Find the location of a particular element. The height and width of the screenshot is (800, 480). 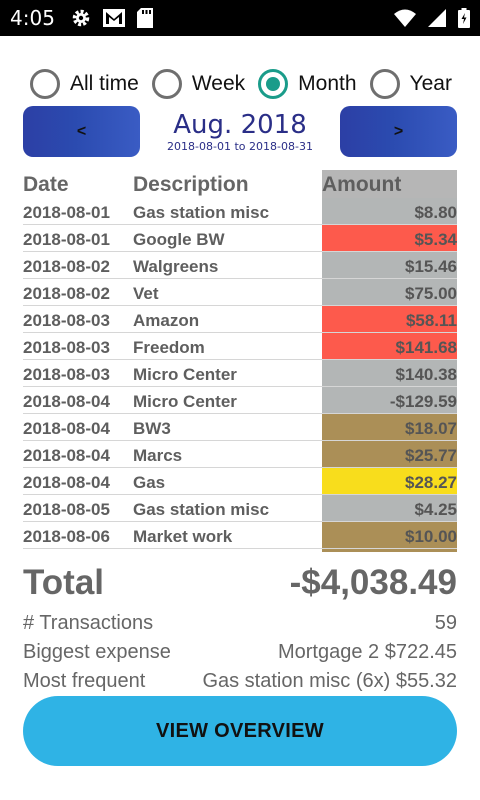

row-date: 2018-08-06 is located at coordinates (66, 536).